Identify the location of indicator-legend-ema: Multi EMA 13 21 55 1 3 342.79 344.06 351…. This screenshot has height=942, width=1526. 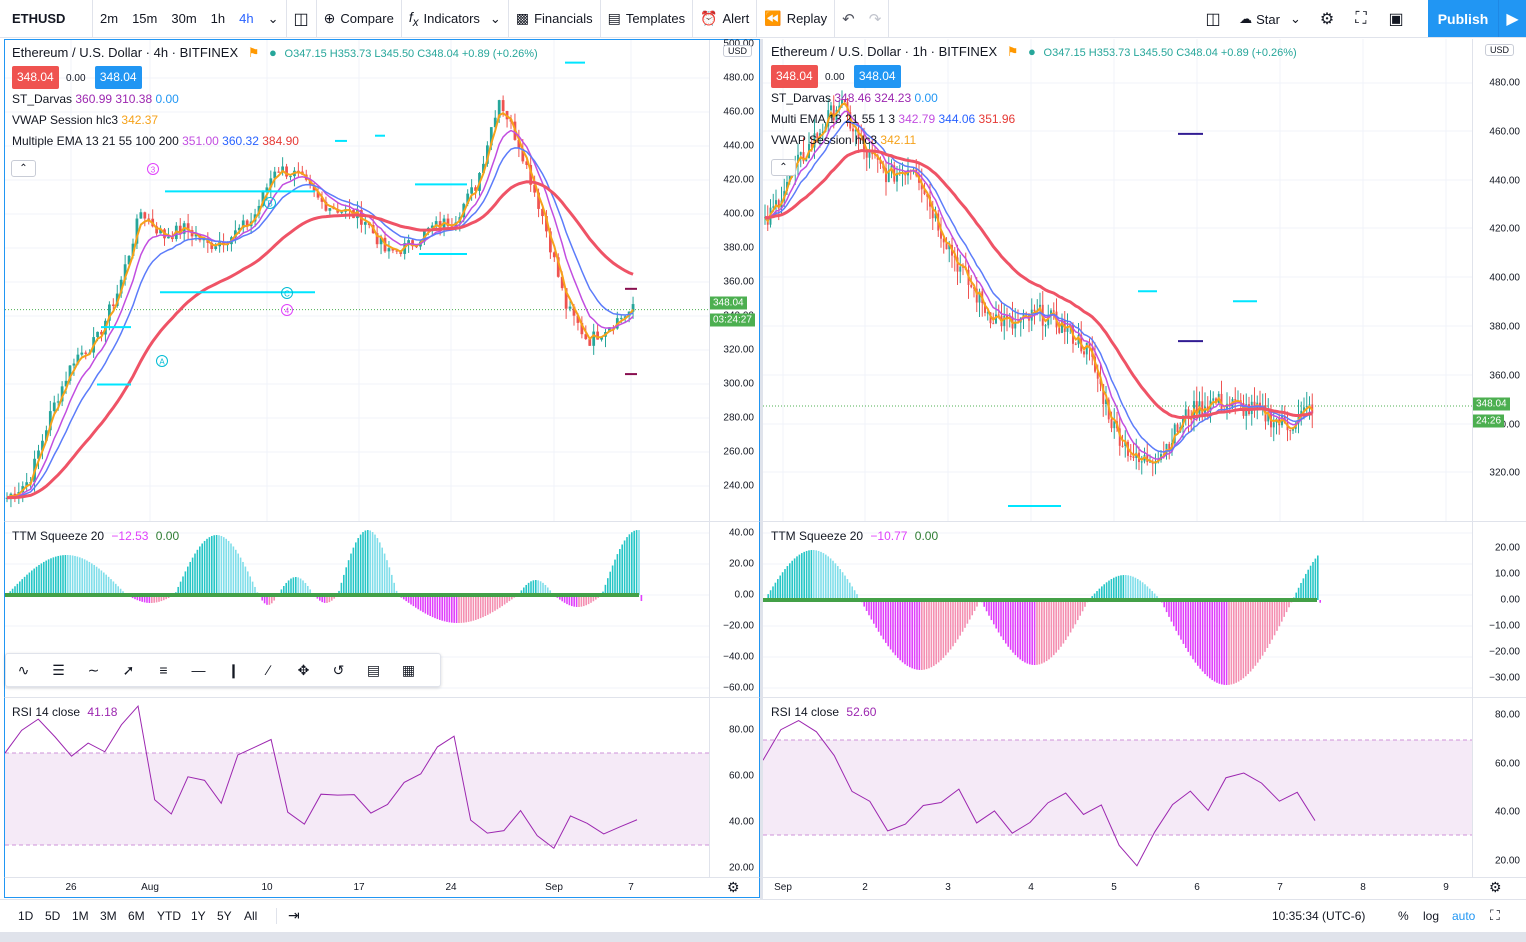
(1034, 119).